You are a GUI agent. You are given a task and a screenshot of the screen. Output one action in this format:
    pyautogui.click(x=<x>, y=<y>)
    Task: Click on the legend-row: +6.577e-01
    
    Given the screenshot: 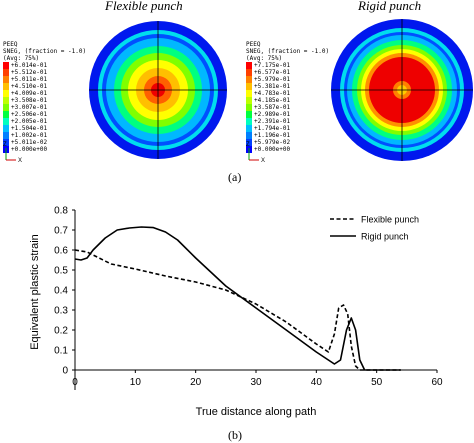 What is the action you would take?
    pyautogui.click(x=276, y=72)
    